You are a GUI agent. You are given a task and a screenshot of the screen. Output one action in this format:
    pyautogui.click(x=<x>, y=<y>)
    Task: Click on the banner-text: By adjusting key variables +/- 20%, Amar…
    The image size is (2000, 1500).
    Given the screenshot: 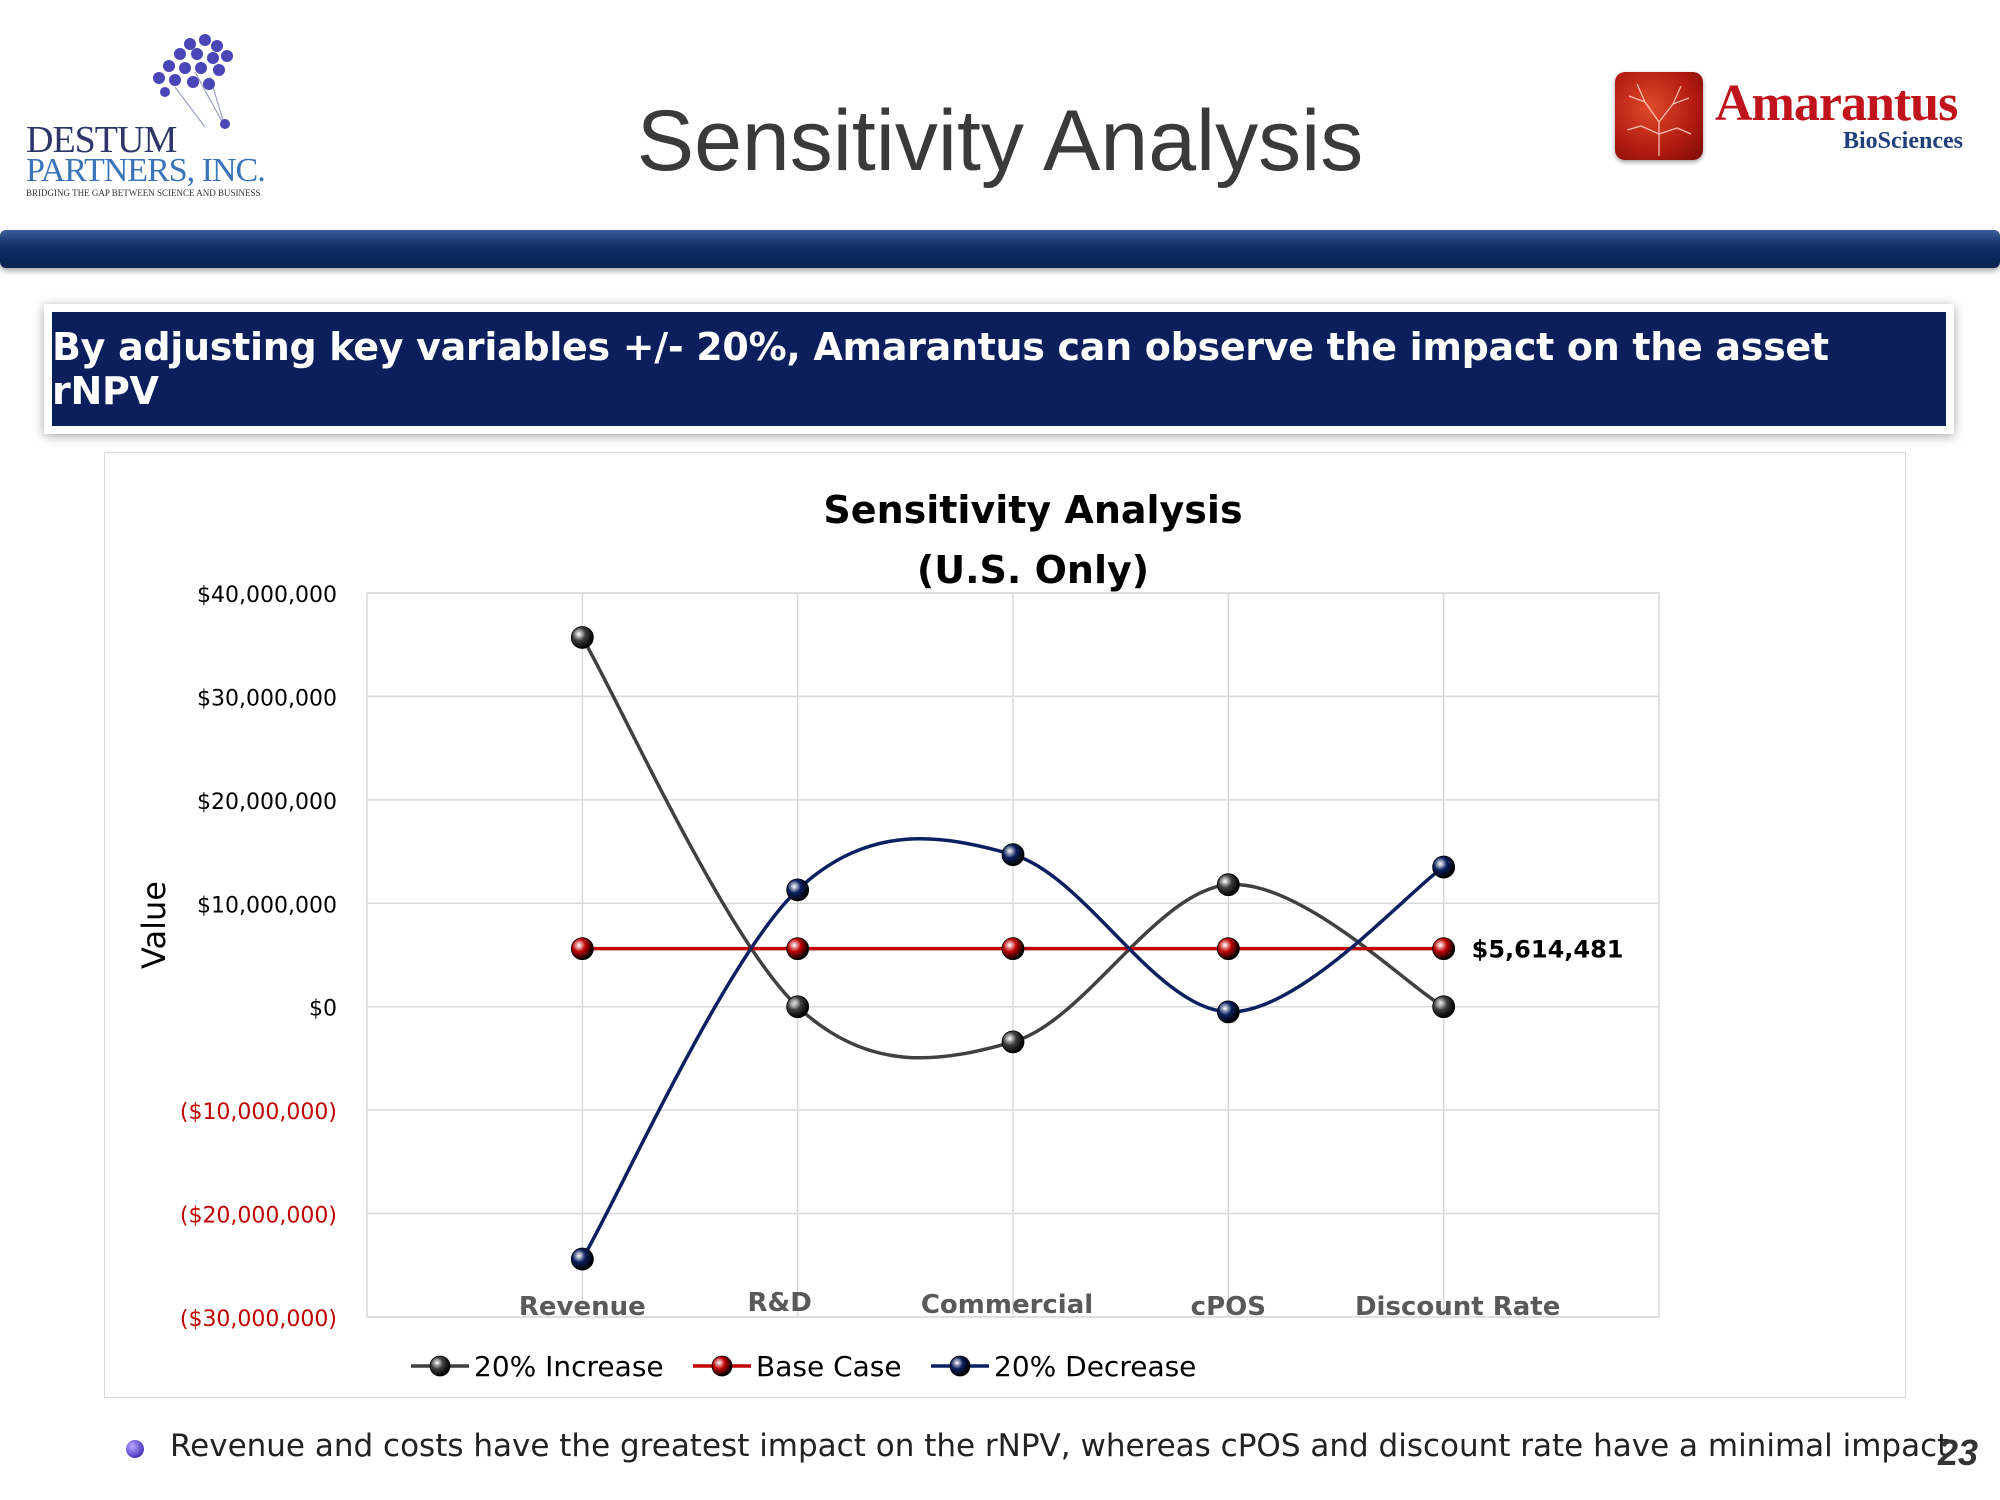 What is the action you would take?
    pyautogui.click(x=999, y=369)
    